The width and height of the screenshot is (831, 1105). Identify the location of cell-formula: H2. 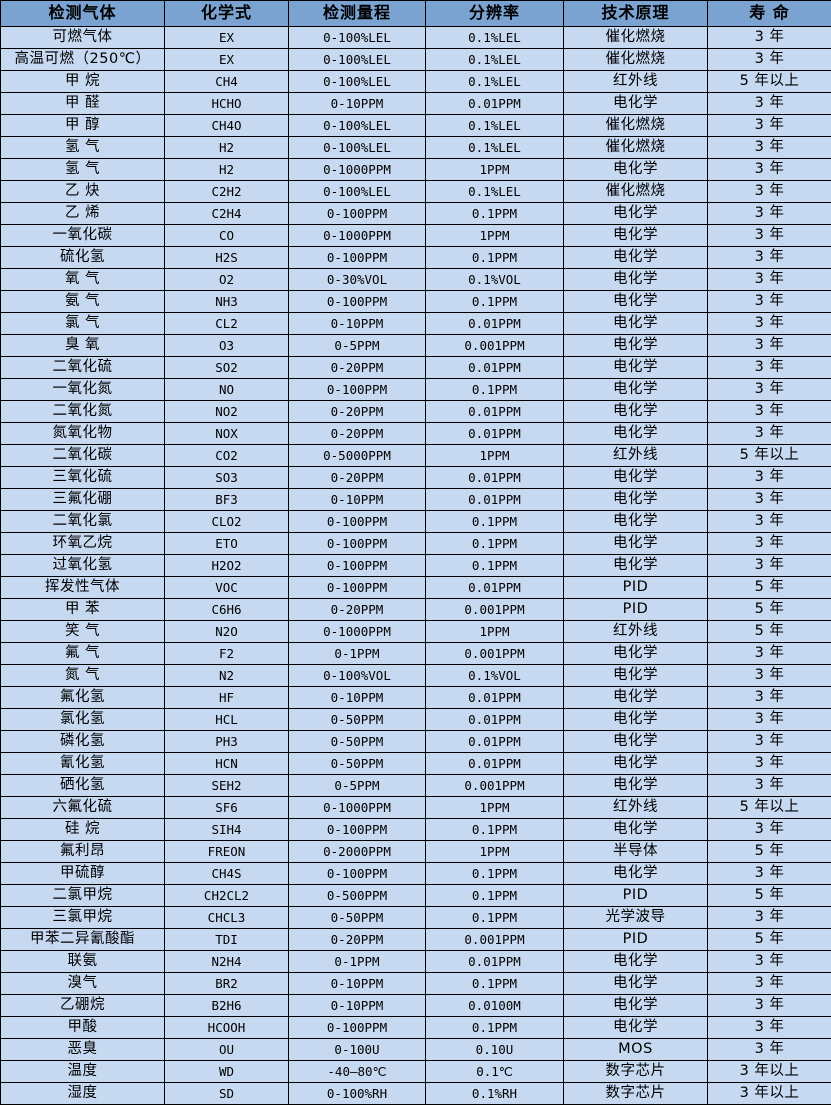
(227, 170).